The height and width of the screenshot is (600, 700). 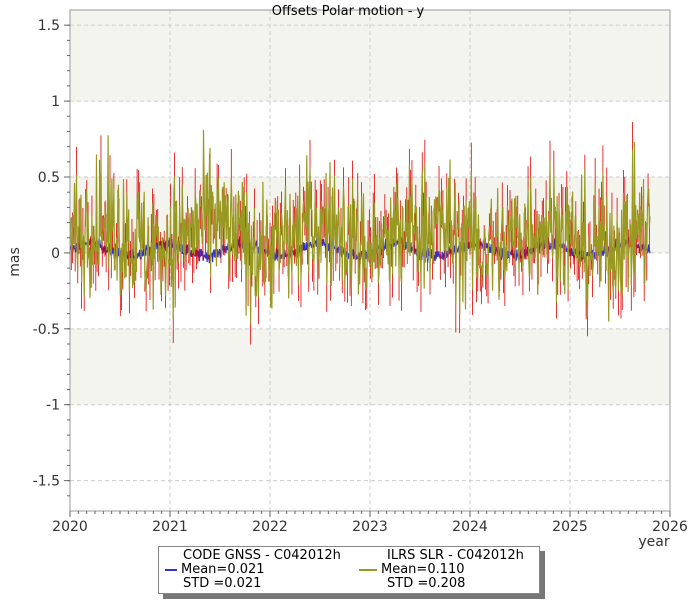 What do you see at coordinates (370, 527) in the screenshot?
I see `x-tick-label-3: 2023` at bounding box center [370, 527].